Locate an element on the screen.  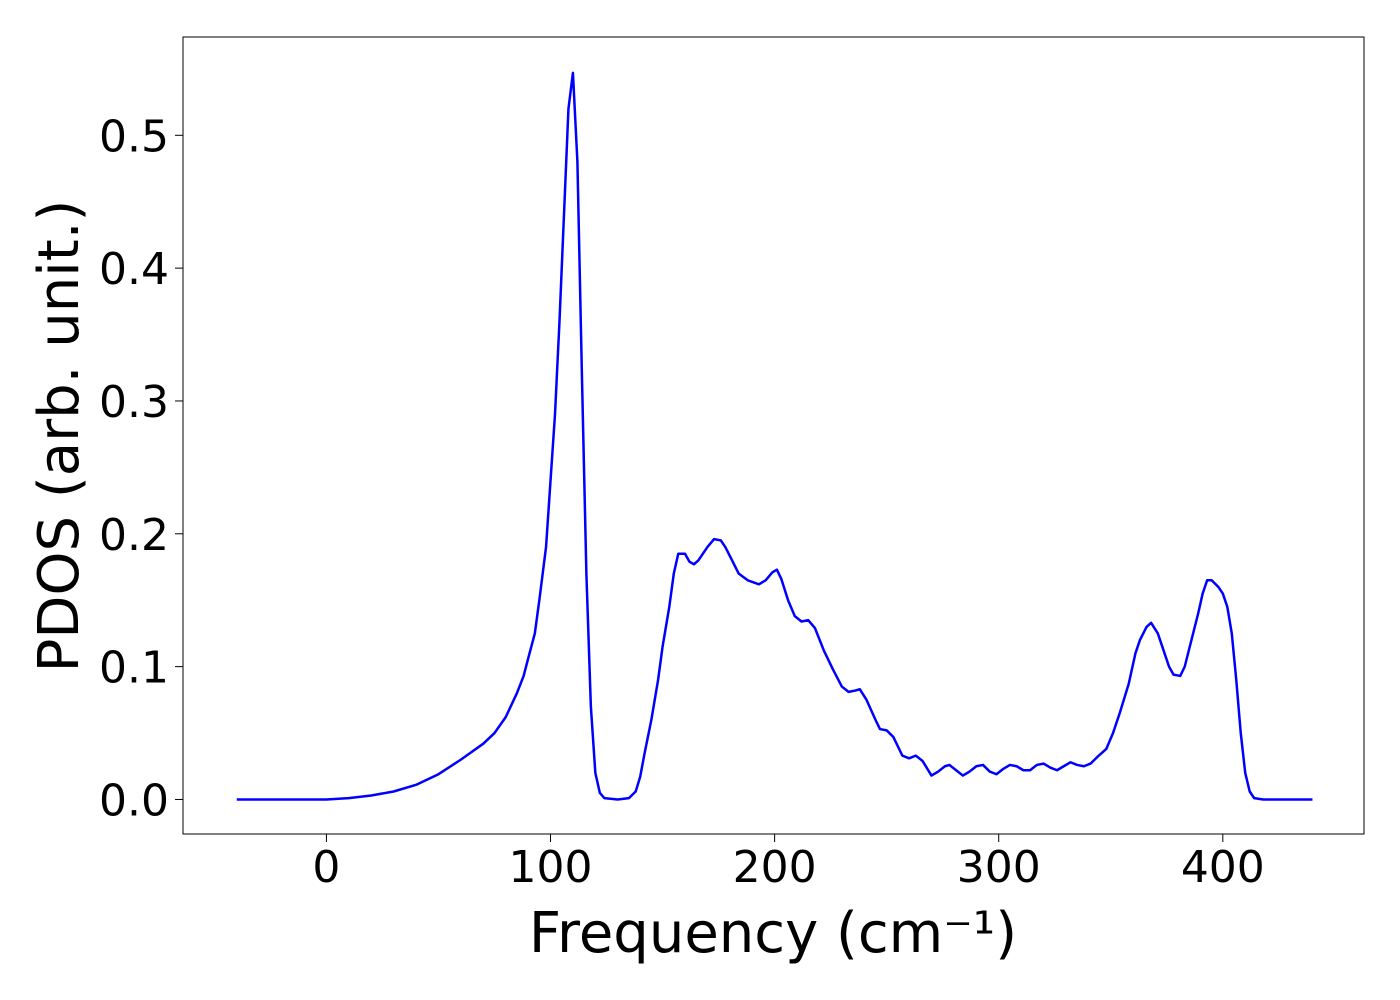
x-tick-label: 200 is located at coordinates (775, 867).